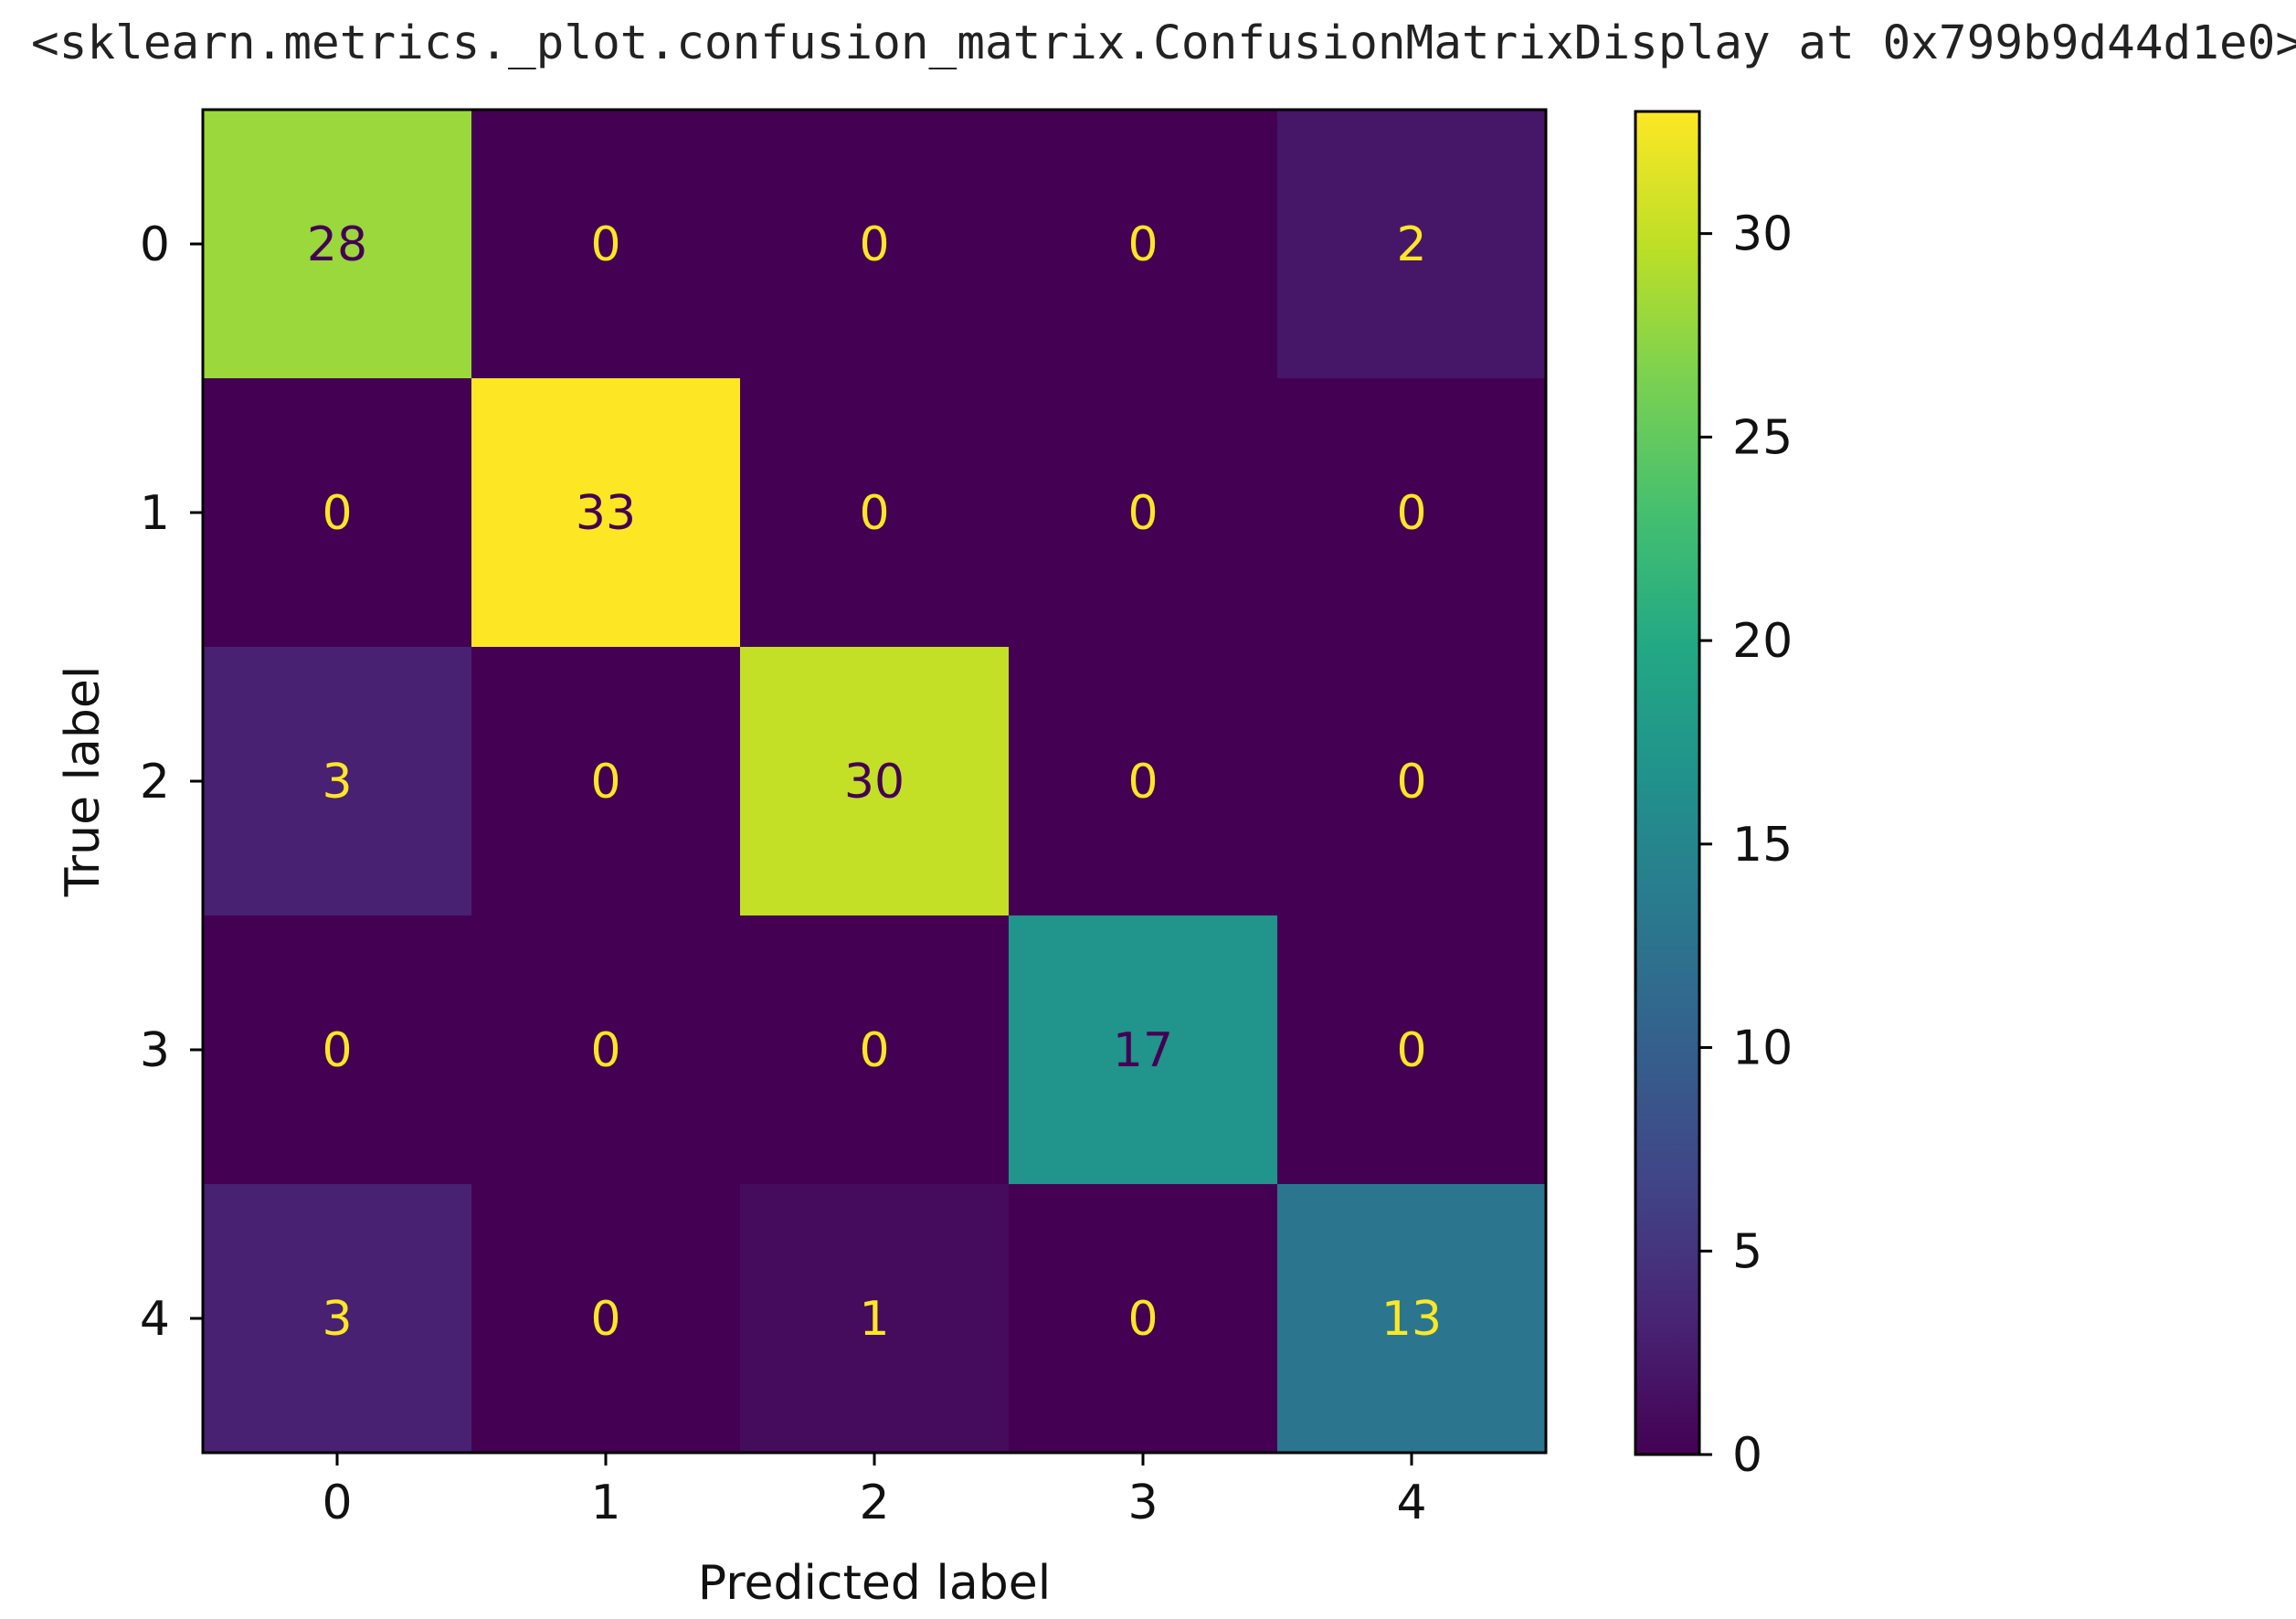 The width and height of the screenshot is (2296, 1619). I want to click on x-tick-label-4: 4, so click(1411, 1503).